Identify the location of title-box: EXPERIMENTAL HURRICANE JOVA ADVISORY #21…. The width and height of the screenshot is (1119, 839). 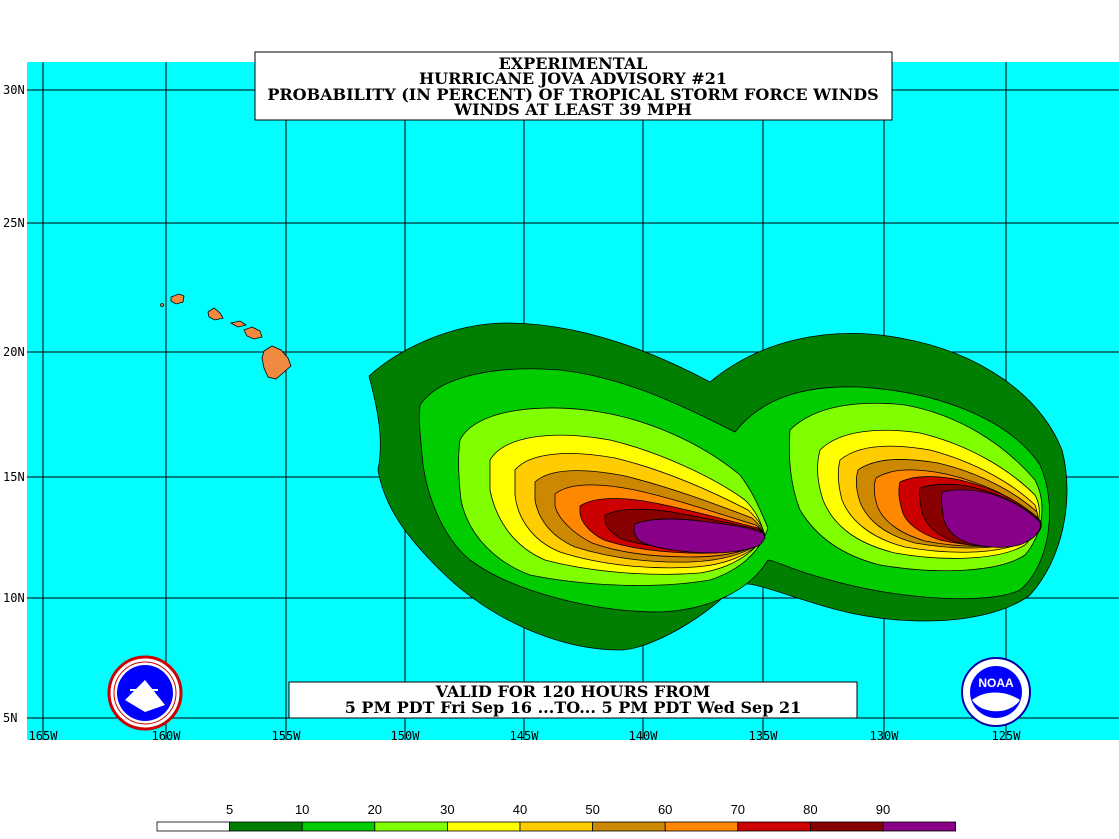
(573, 86).